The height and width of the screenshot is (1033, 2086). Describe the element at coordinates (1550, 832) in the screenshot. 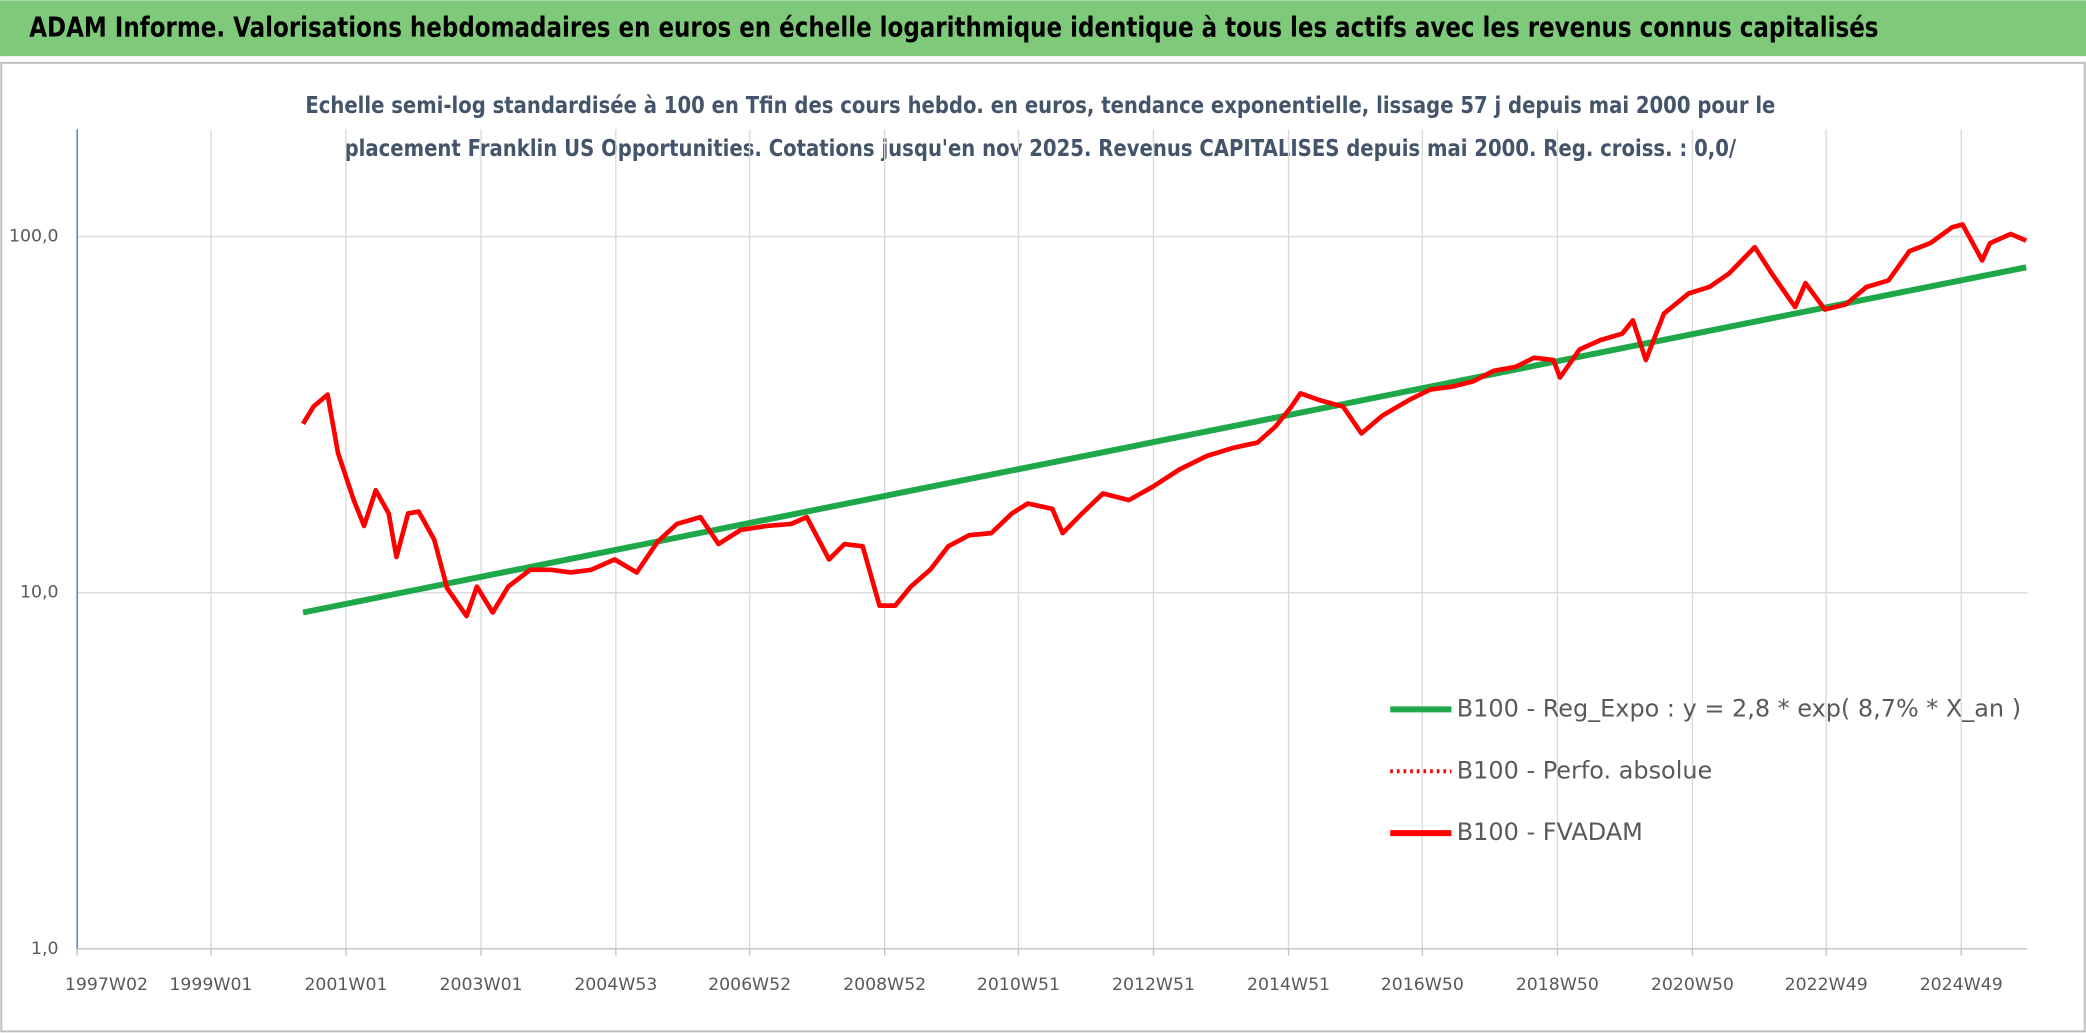

I see `legend-label: B100 - FVADAM` at that location.